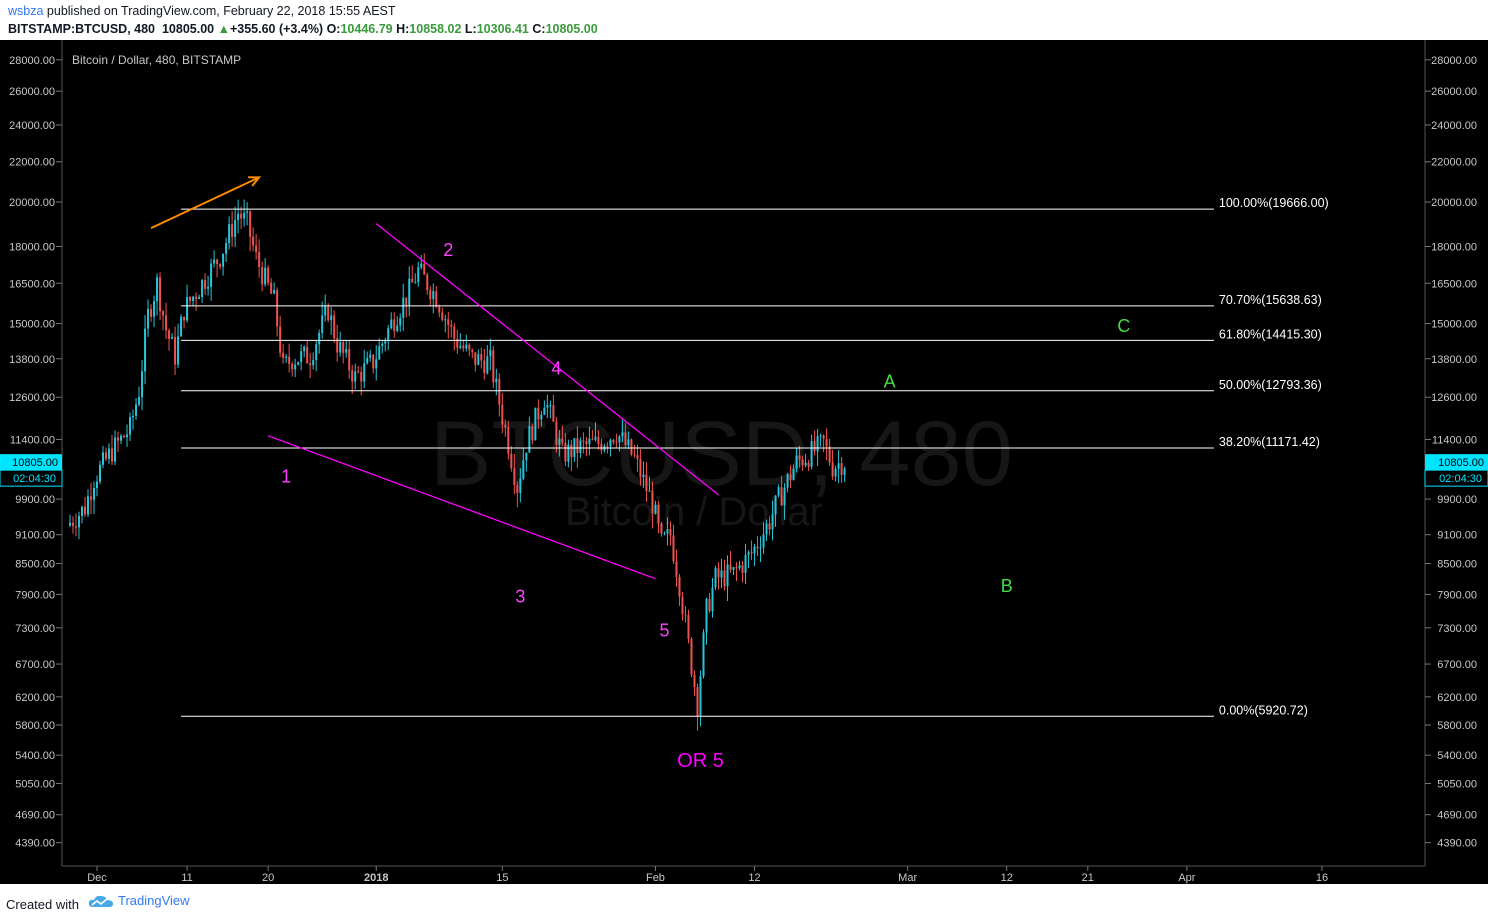 The width and height of the screenshot is (1488, 922). Describe the element at coordinates (42, 904) in the screenshot. I see `created-with-label: Created with` at that location.